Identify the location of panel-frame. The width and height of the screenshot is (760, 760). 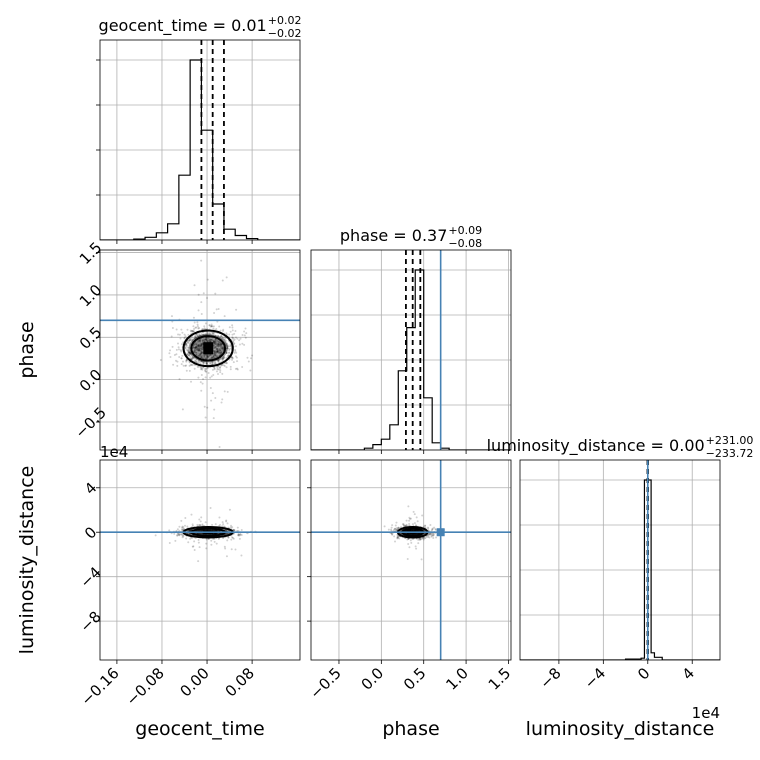
(411, 350).